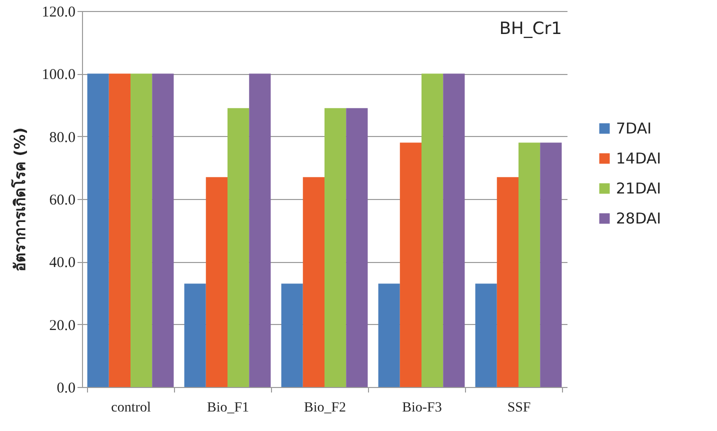 The height and width of the screenshot is (431, 717). I want to click on y-tick-label: 120.0, so click(59, 12).